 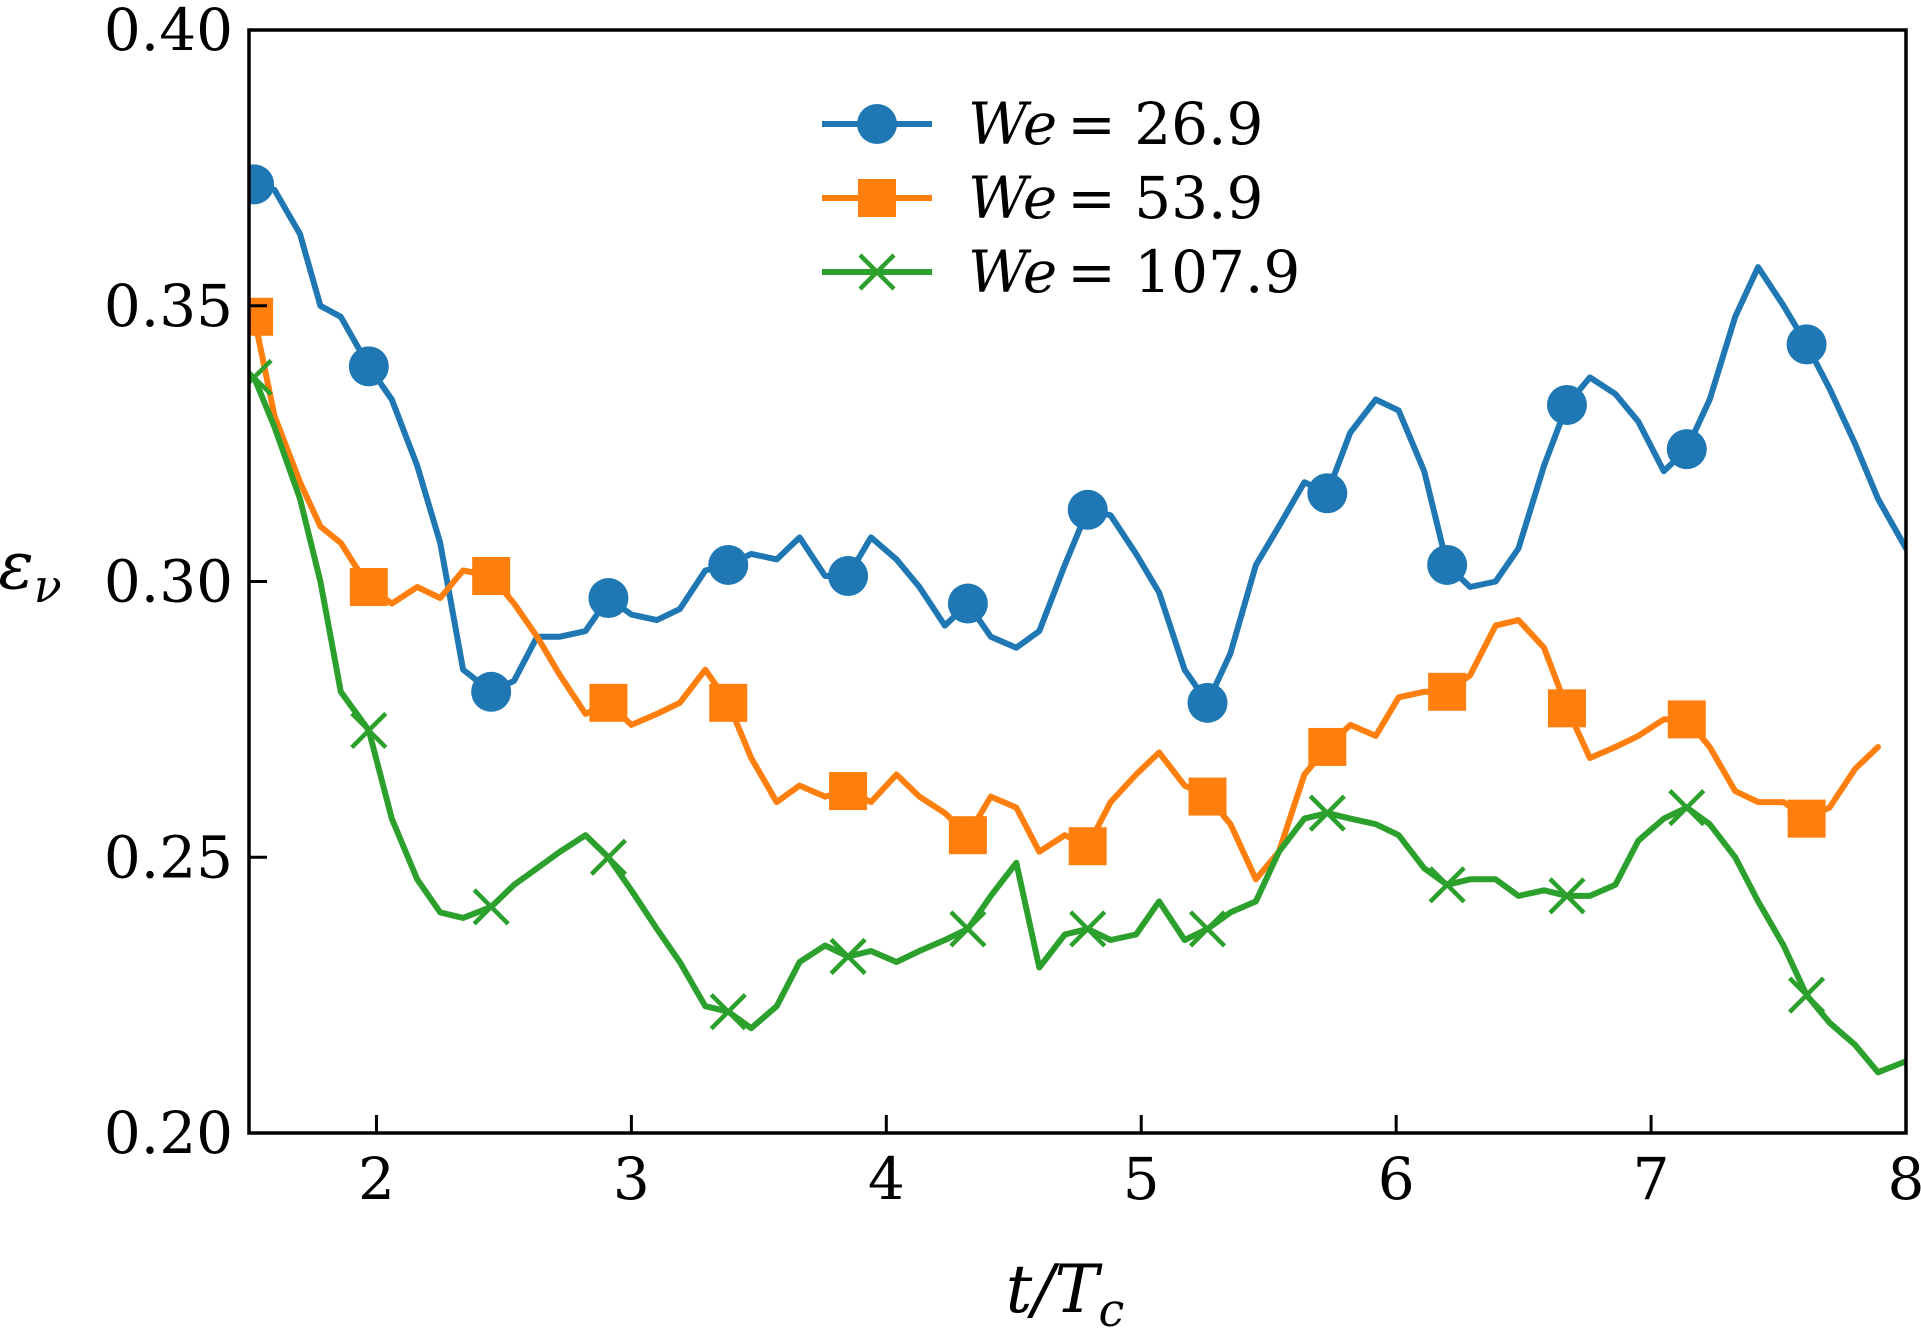 What do you see at coordinates (168, 306) in the screenshot?
I see `y-tick-label: 0.35` at bounding box center [168, 306].